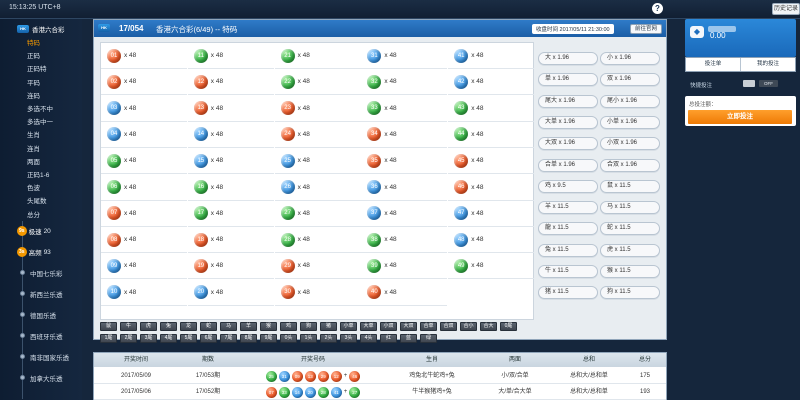  Describe the element at coordinates (630, 58) in the screenshot. I see `attribute-option: 小 x 1.96` at that location.